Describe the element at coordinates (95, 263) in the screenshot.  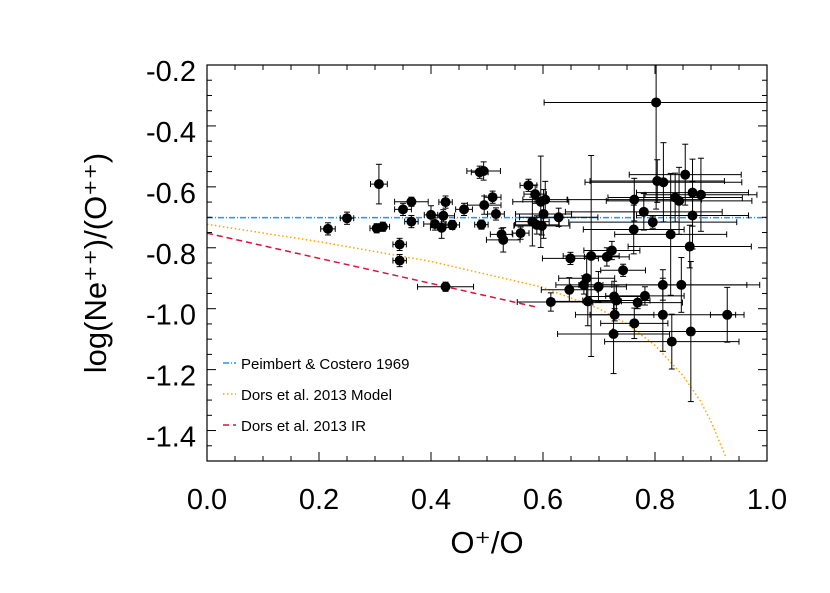
I see `y-axis-title: log(Ne⁺⁺)/(O⁺⁺)` at that location.